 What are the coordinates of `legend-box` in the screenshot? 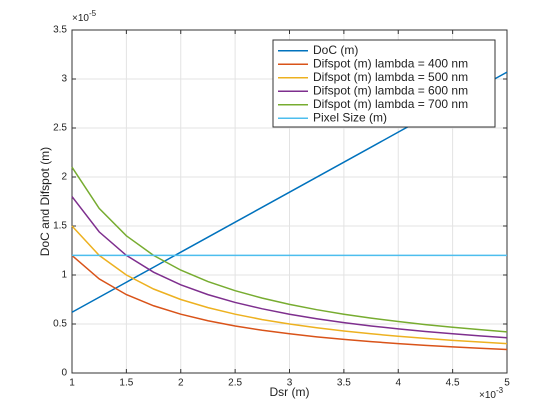 It's located at (384, 83).